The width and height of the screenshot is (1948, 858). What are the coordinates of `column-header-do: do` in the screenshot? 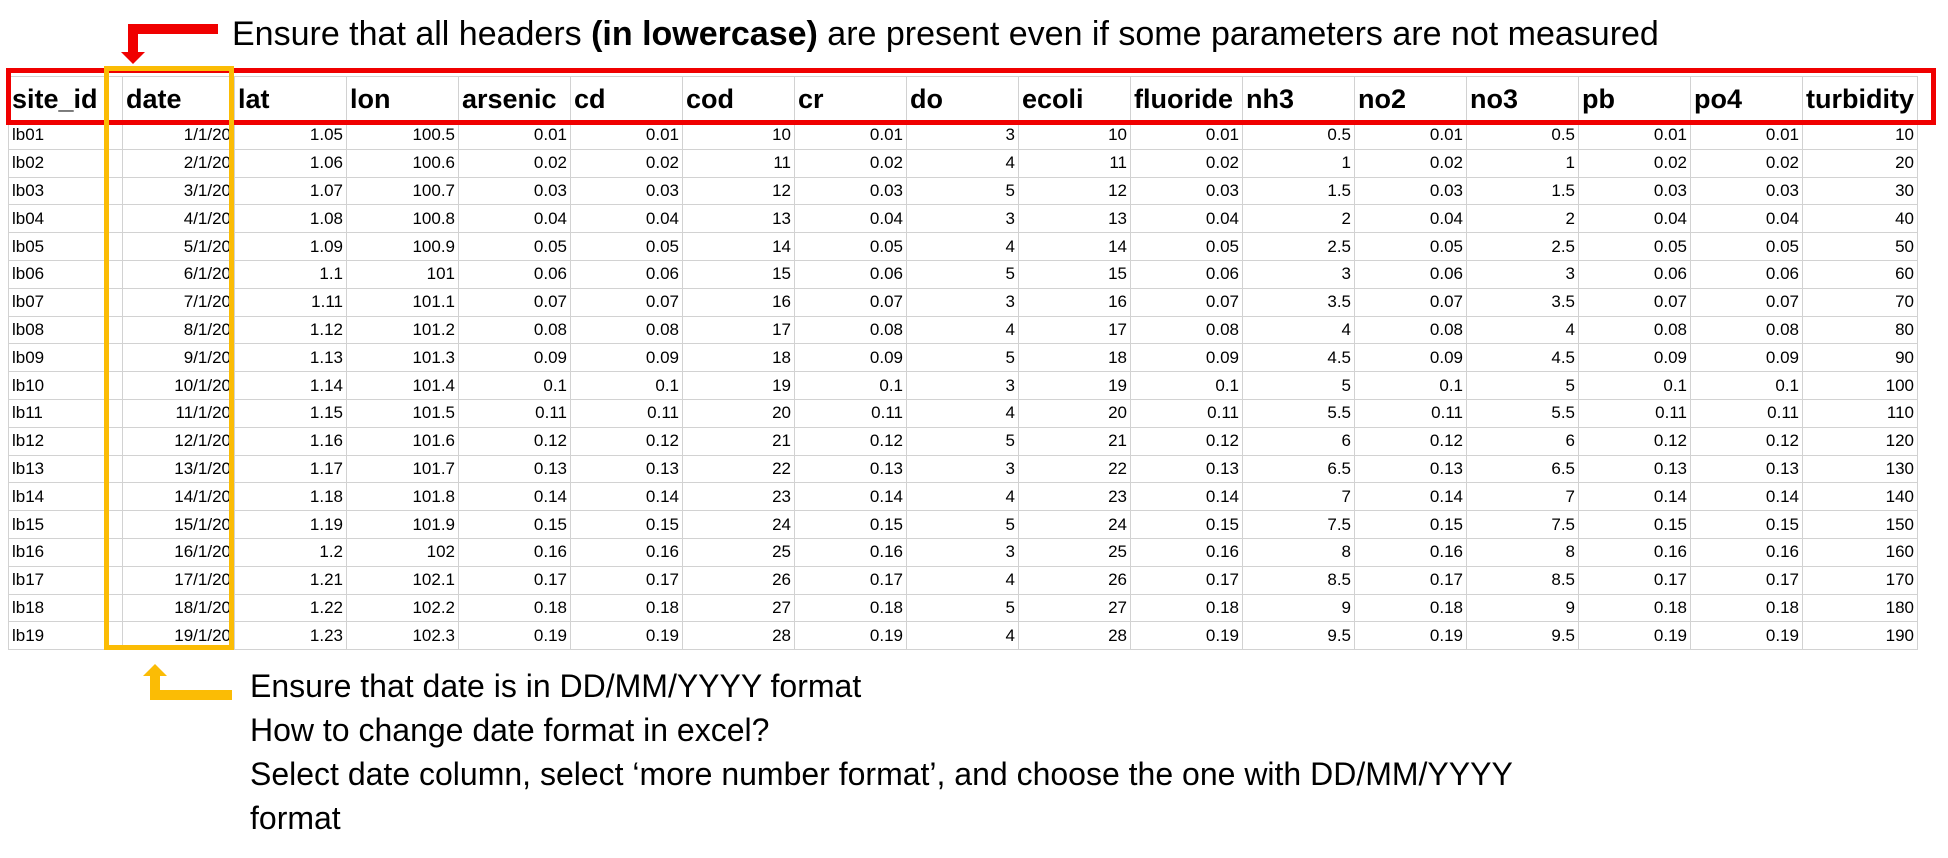 It's located at (962, 99).